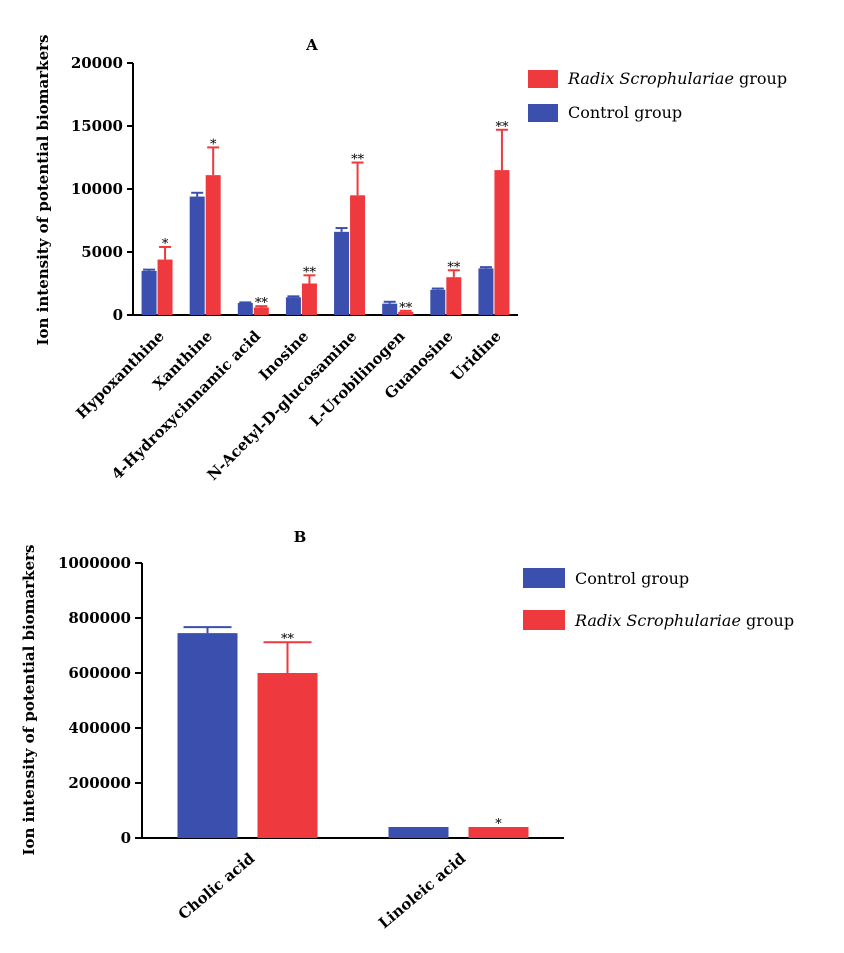  What do you see at coordinates (422, 890) in the screenshot?
I see `x-tick-label: Linoleic acid` at bounding box center [422, 890].